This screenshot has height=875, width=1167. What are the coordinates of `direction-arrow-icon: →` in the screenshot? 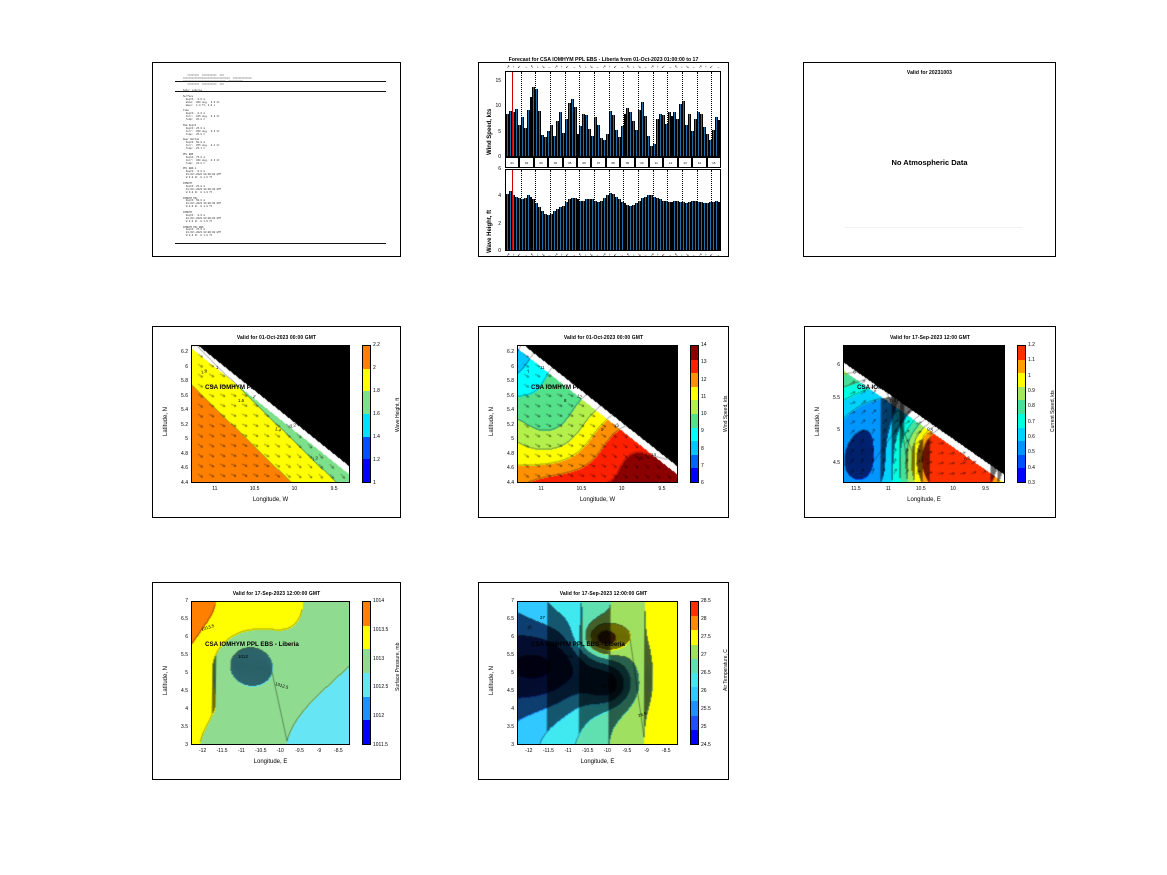 It's located at (525, 254).